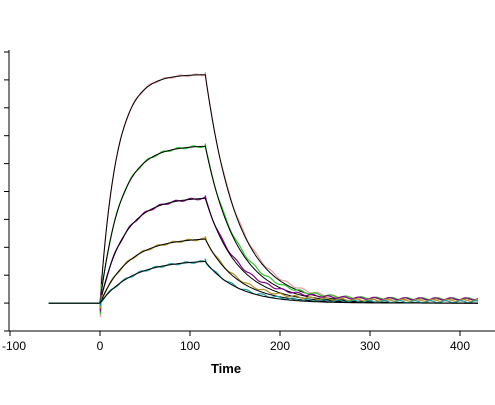  What do you see at coordinates (226, 368) in the screenshot?
I see `x-axis-label: Time` at bounding box center [226, 368].